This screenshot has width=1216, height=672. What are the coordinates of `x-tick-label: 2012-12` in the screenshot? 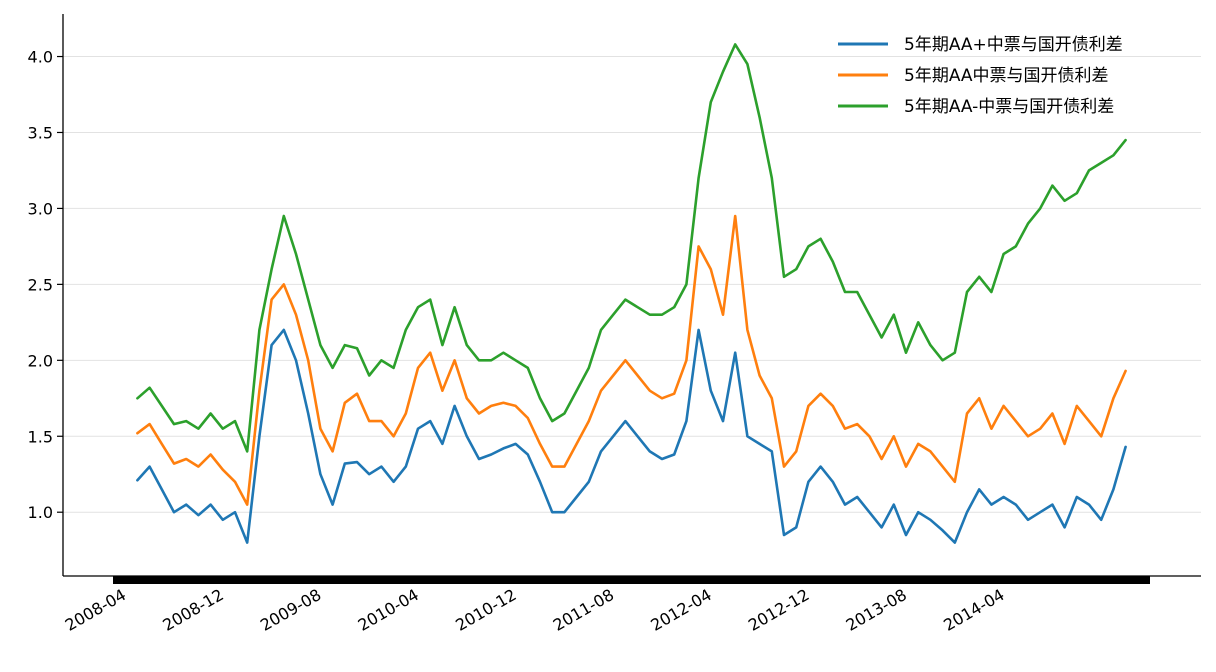 It's located at (778, 610).